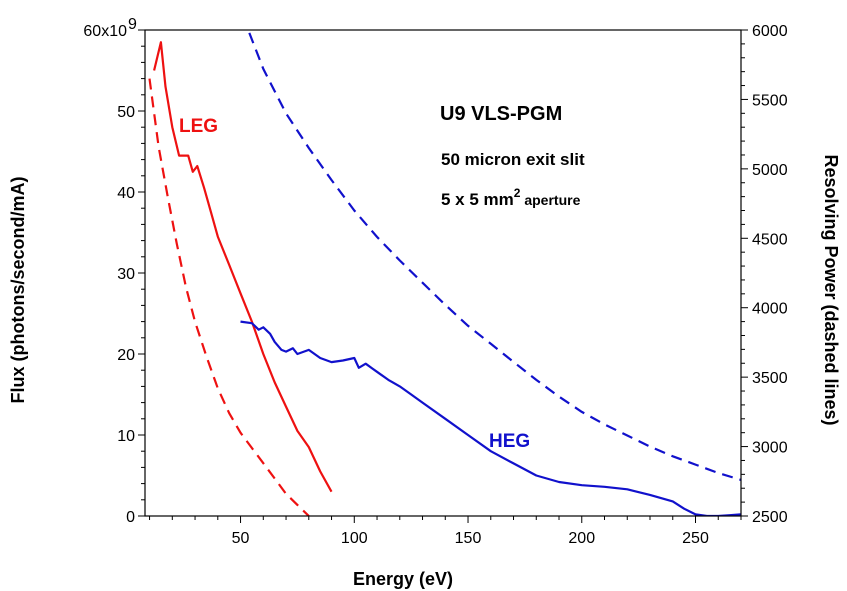 The image size is (847, 591). I want to click on y-tick-label: 60x10, so click(105, 31).